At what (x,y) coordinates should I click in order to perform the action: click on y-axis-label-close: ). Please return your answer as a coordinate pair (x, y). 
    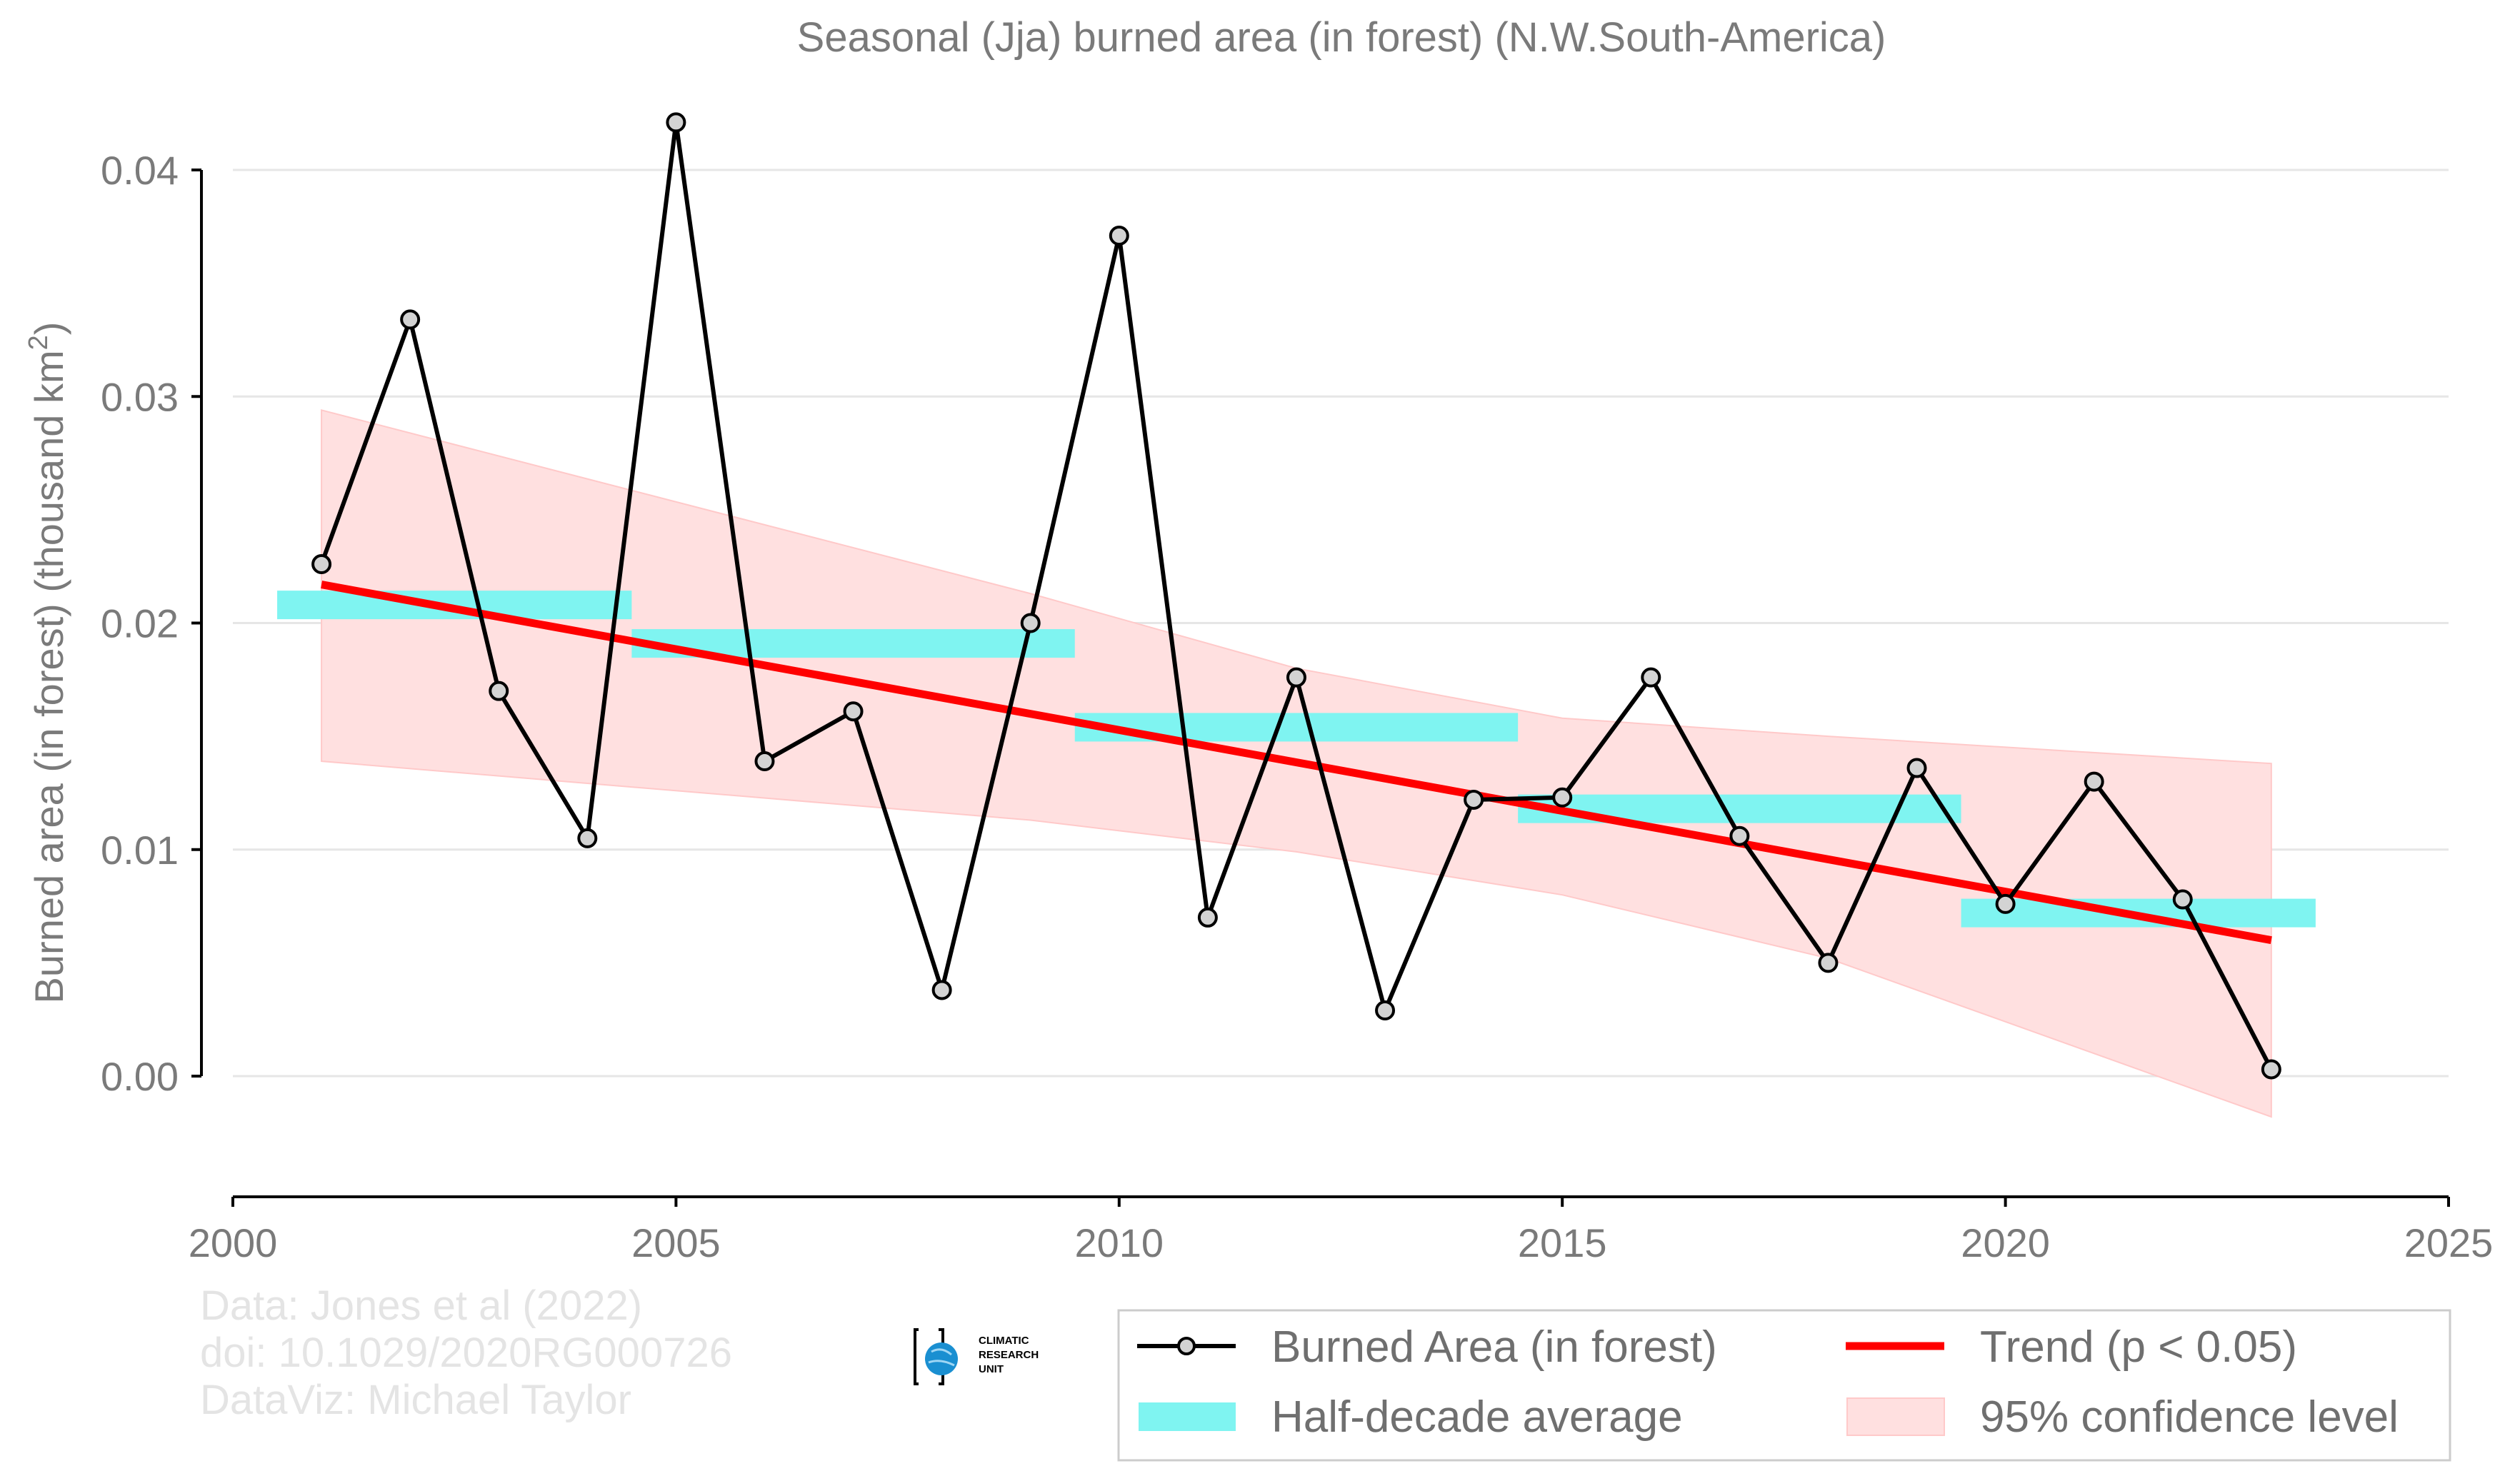
    Looking at the image, I should click on (48, 329).